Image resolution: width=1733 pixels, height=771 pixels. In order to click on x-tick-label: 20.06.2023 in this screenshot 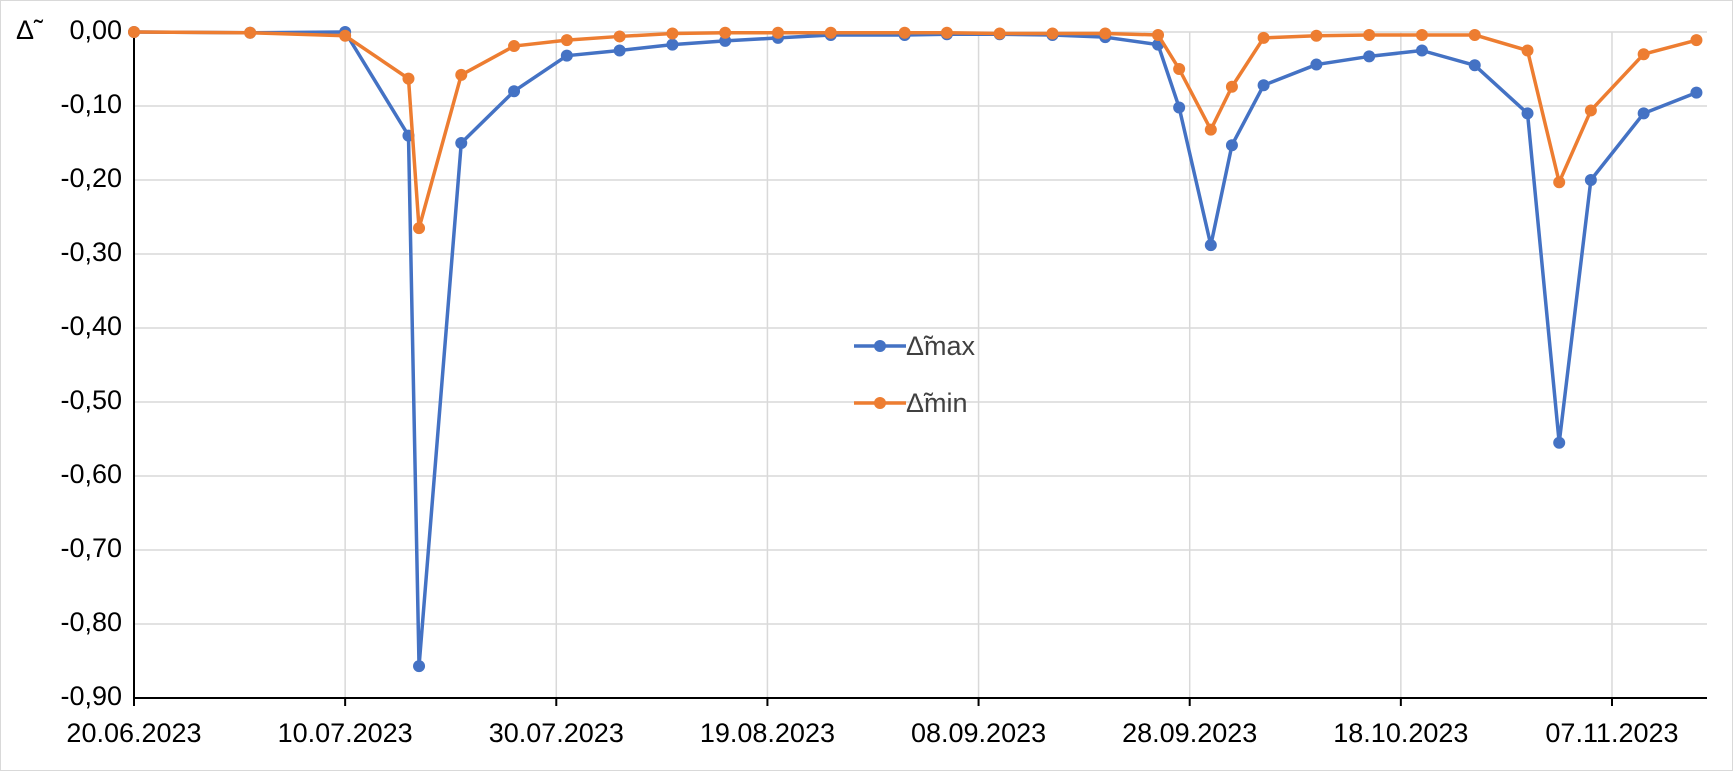, I will do `click(133, 733)`.